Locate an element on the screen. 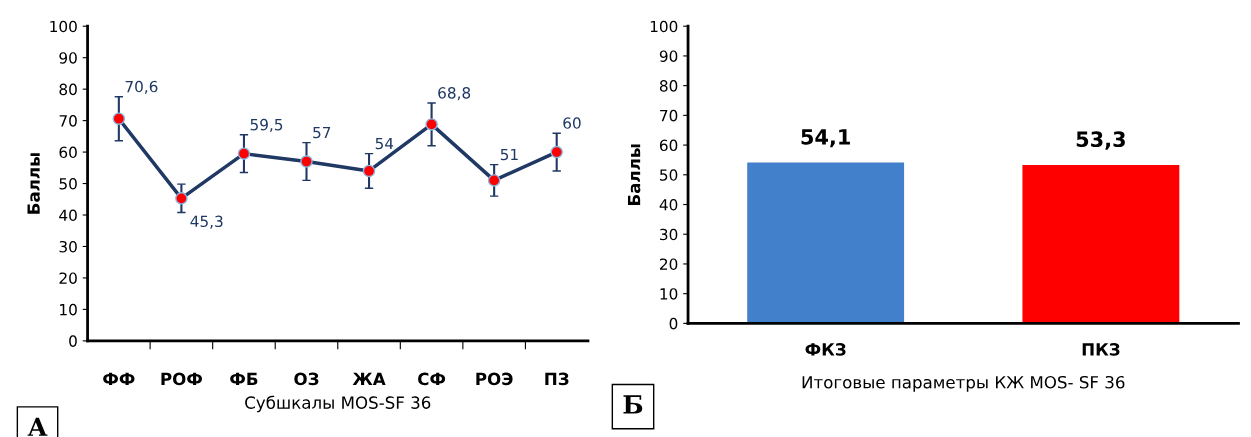 This screenshot has height=437, width=1251. data-label: 54,1 is located at coordinates (825, 138).